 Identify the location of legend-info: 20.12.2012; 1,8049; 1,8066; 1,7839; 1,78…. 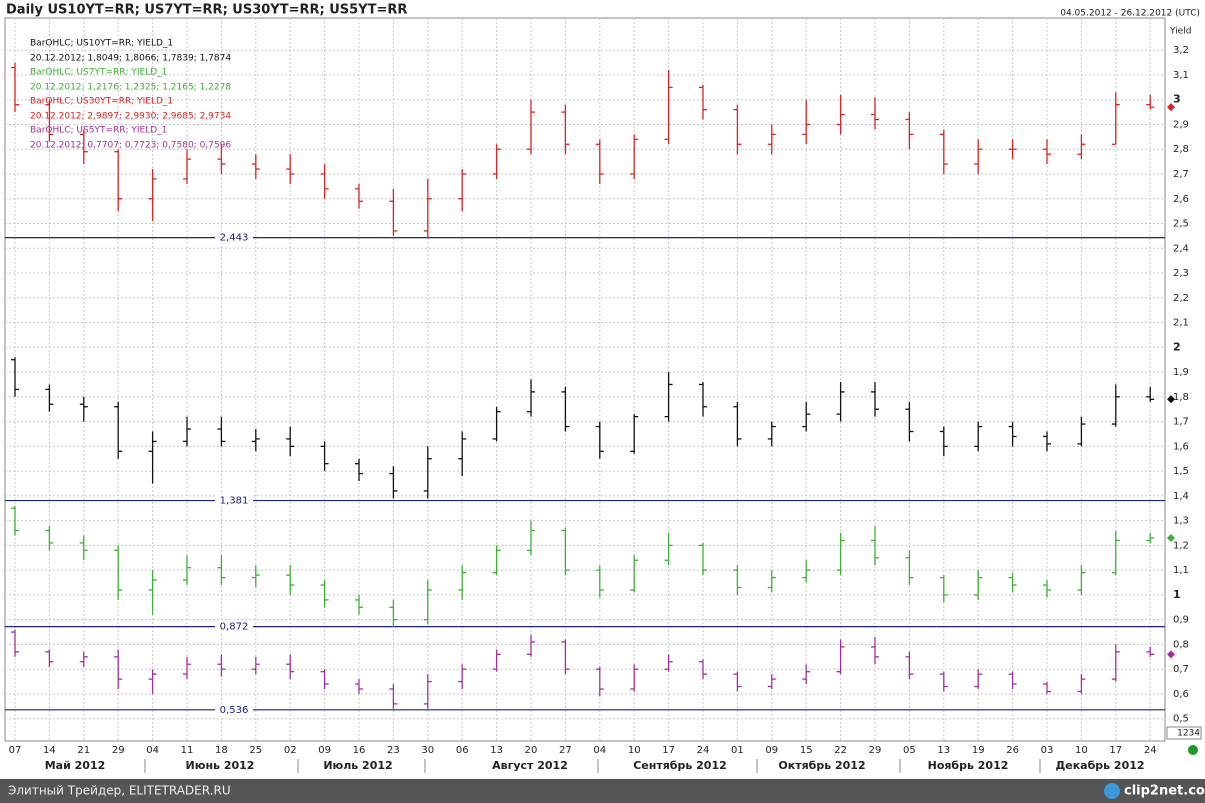
(130, 59).